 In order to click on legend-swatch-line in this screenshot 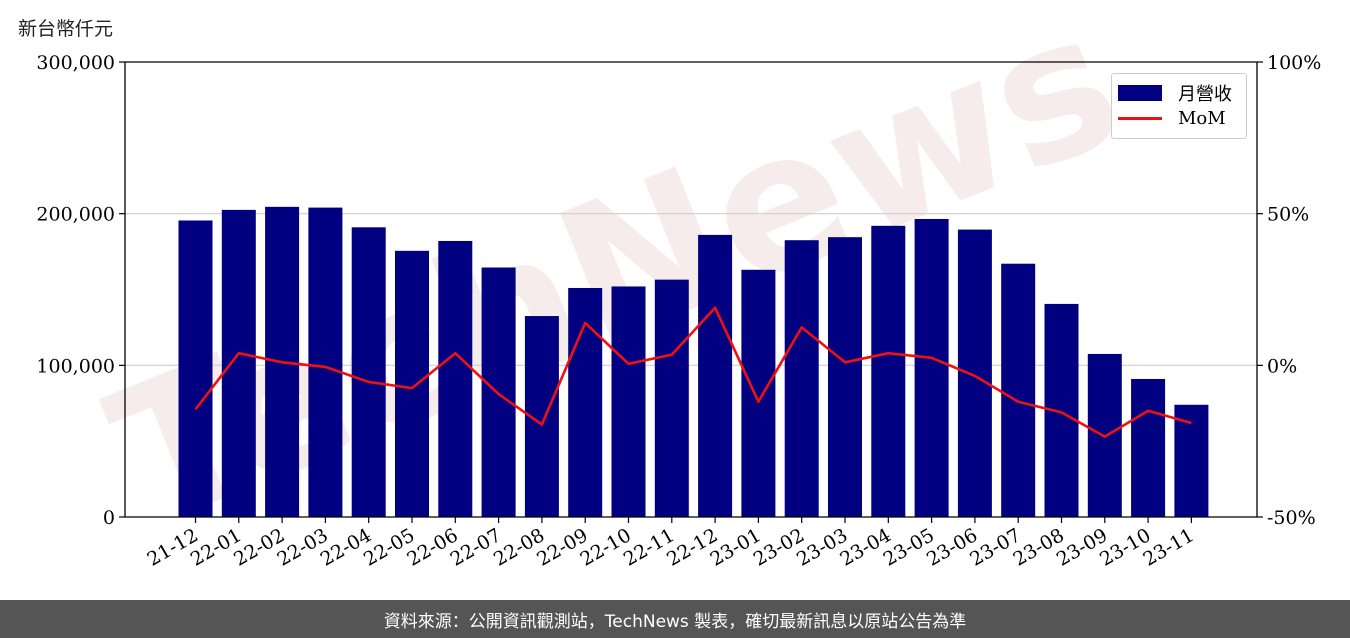, I will do `click(1140, 118)`.